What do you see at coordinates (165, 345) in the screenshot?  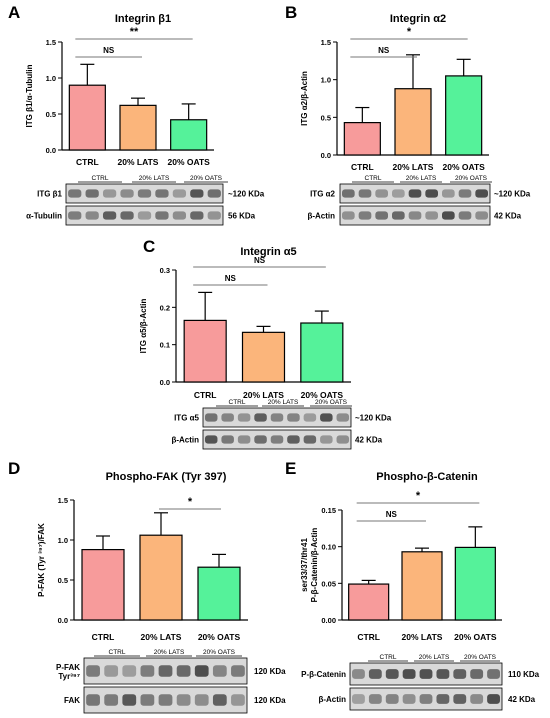 I see `y-tick-label: 0.1` at bounding box center [165, 345].